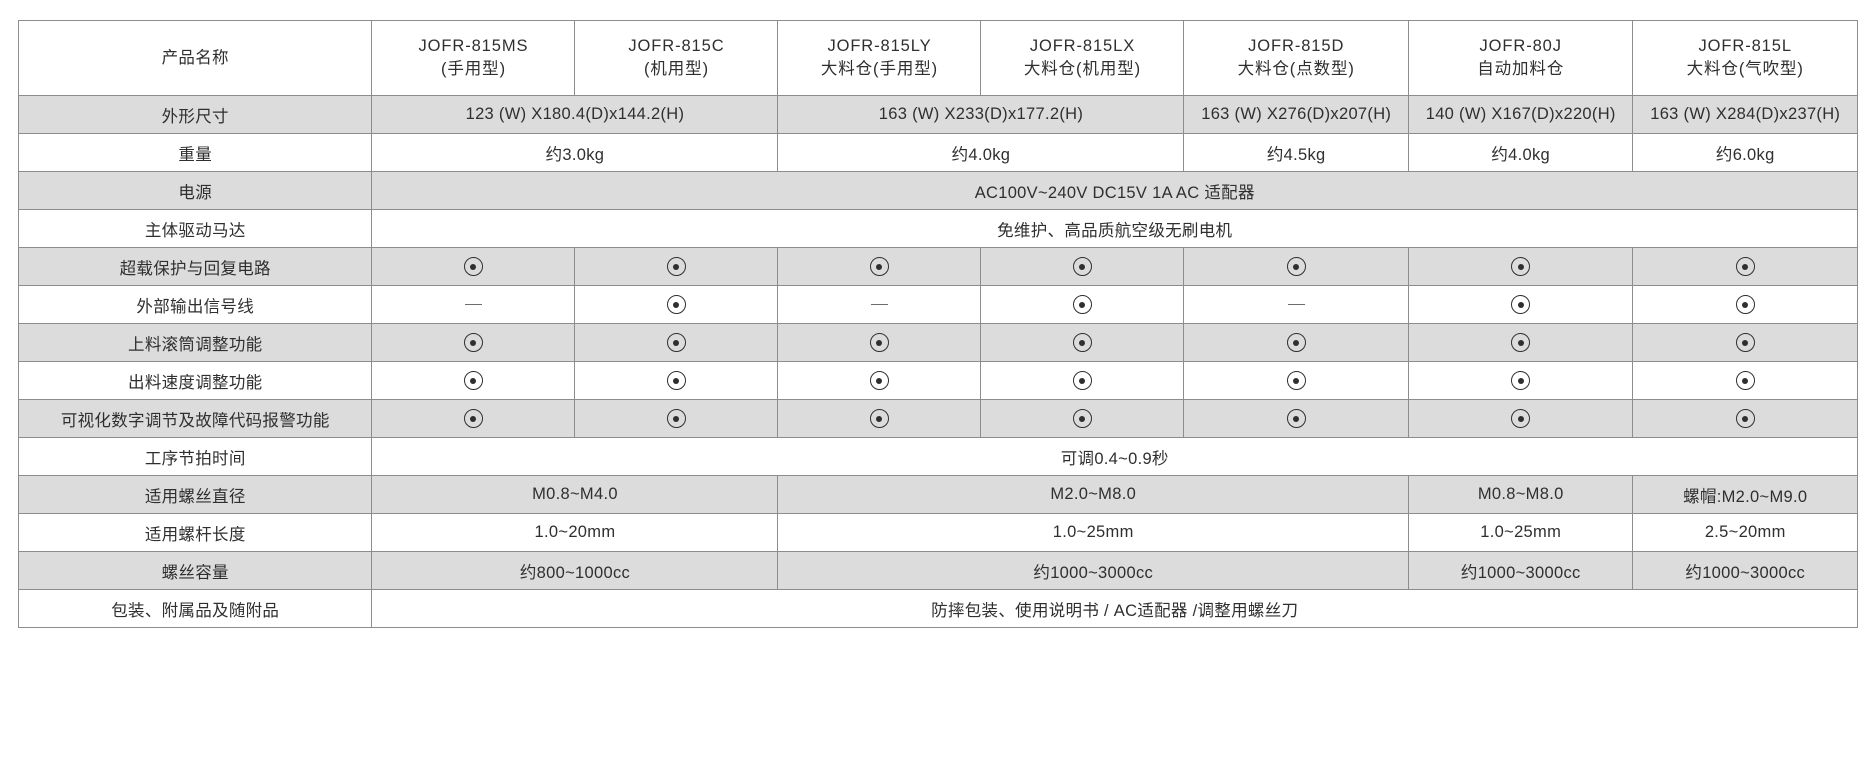 Image resolution: width=1876 pixels, height=766 pixels. What do you see at coordinates (1745, 532) in the screenshot?
I see `value-cell: 2.5~20mm` at bounding box center [1745, 532].